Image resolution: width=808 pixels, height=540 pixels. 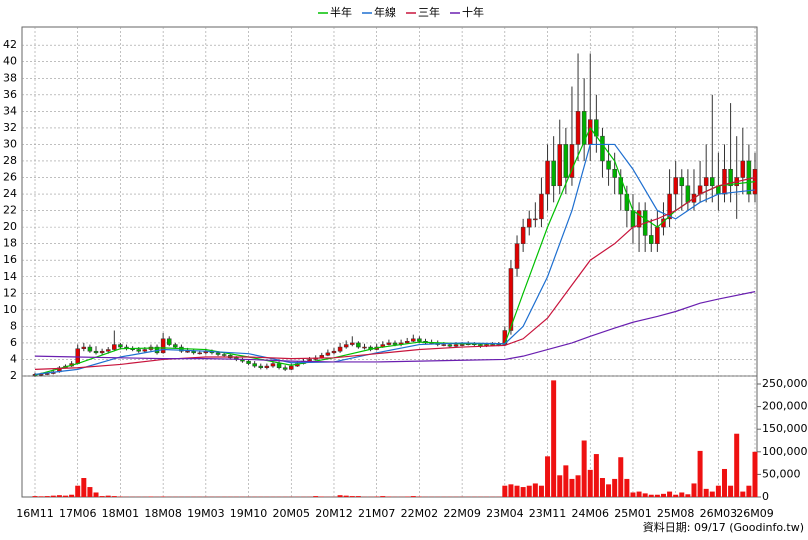 What do you see at coordinates (765, 496) in the screenshot?
I see `volume-tick-label: 0` at bounding box center [765, 496].